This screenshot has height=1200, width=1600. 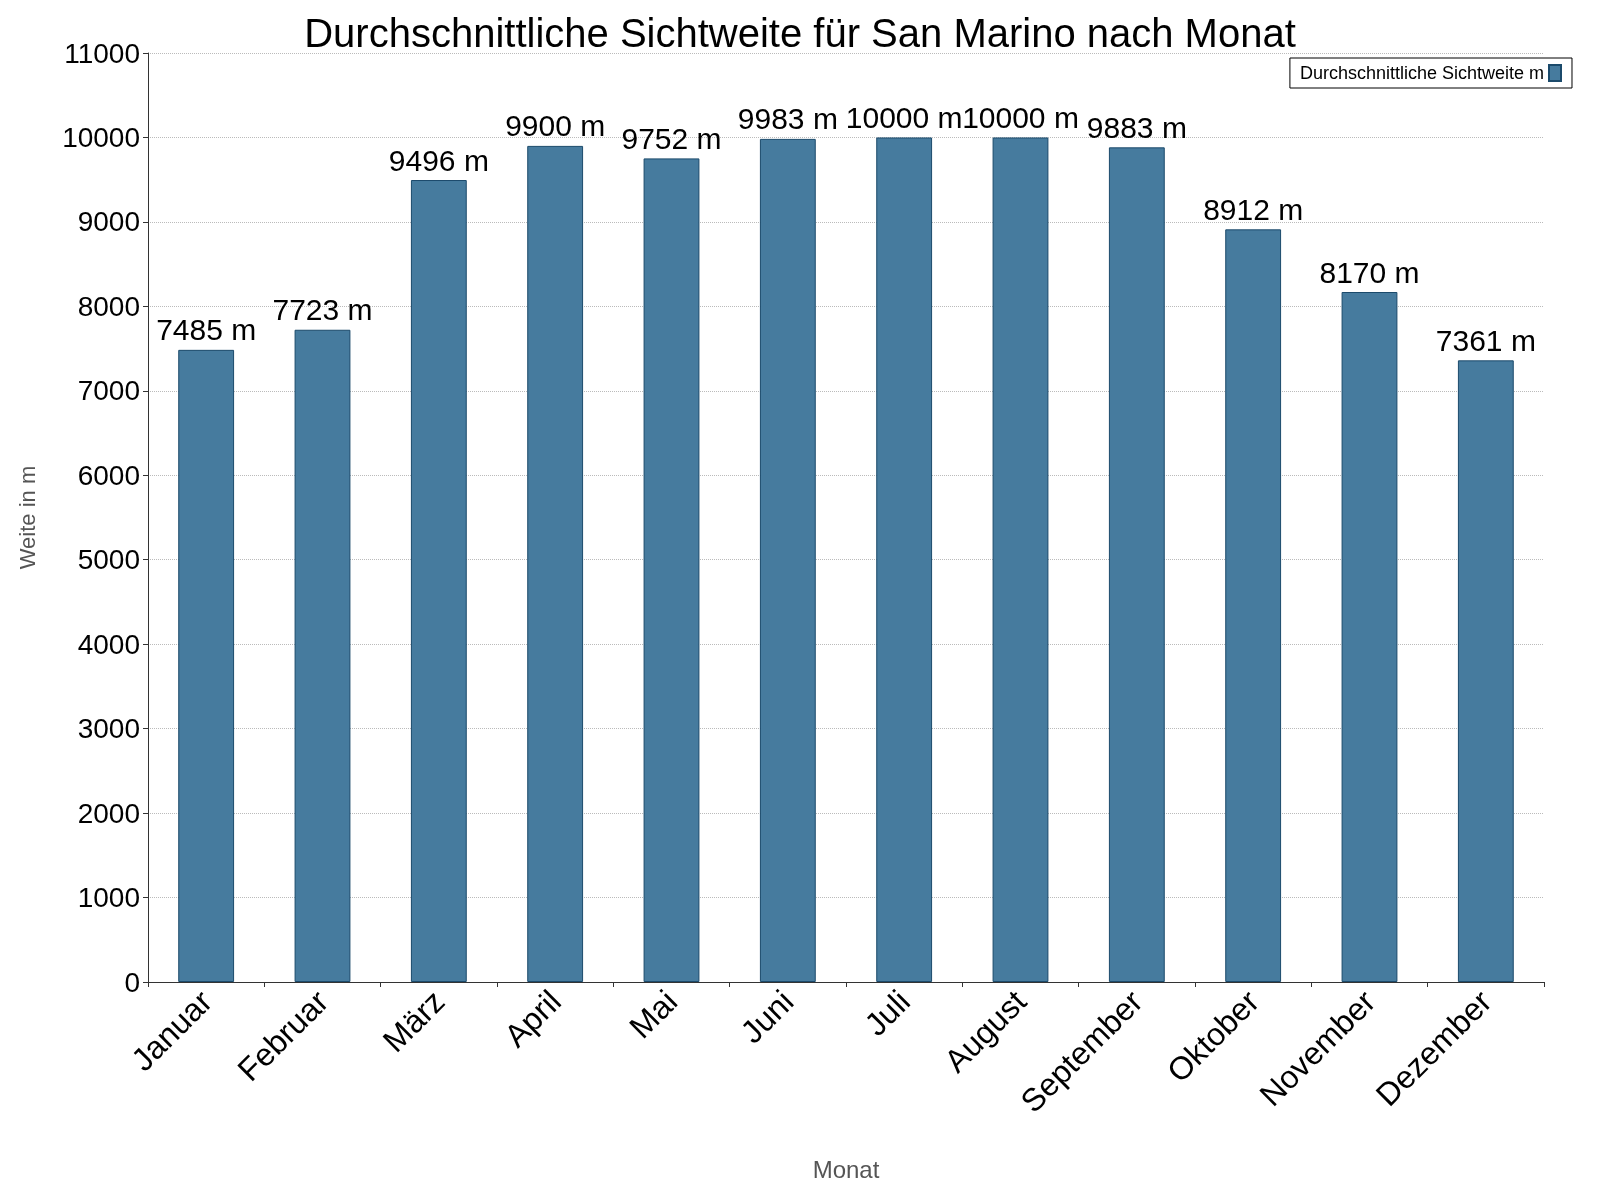 What do you see at coordinates (108, 644) in the screenshot?
I see `y-tick-label: 4000` at bounding box center [108, 644].